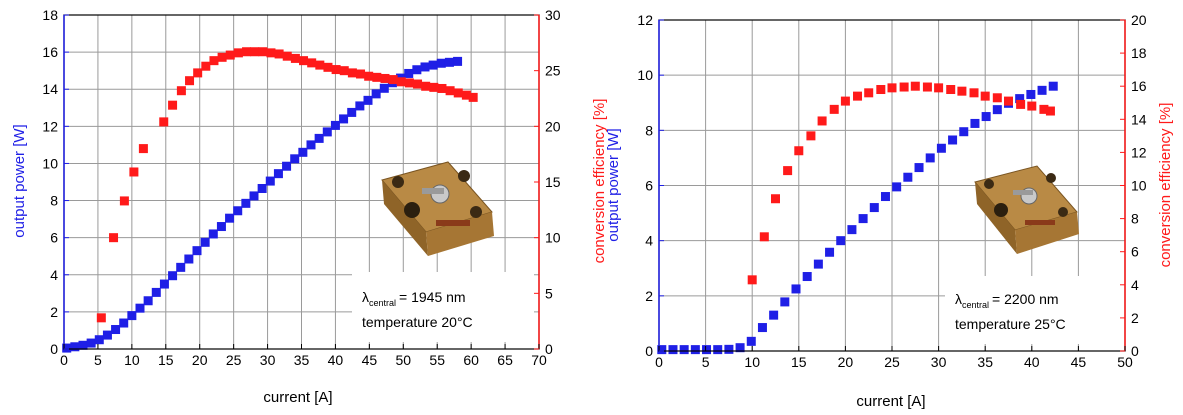  I want to click on y-right-tick-label: 5, so click(549, 293).